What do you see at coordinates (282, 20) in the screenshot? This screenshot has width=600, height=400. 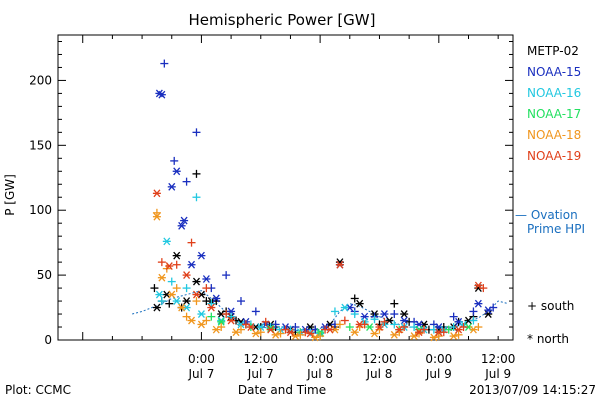 I see `chart-title: Hemispheric Power [GW]` at bounding box center [282, 20].